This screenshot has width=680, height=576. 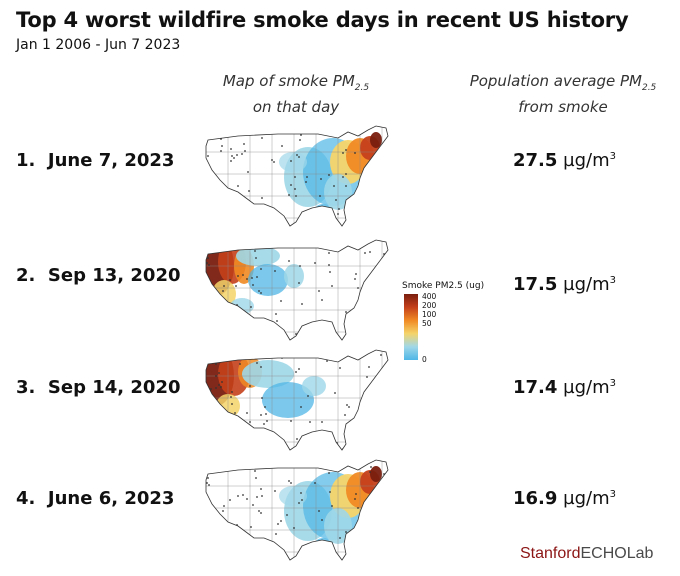 What do you see at coordinates (586, 160) in the screenshot?
I see `row-1-unit: µg/m` at bounding box center [586, 160].